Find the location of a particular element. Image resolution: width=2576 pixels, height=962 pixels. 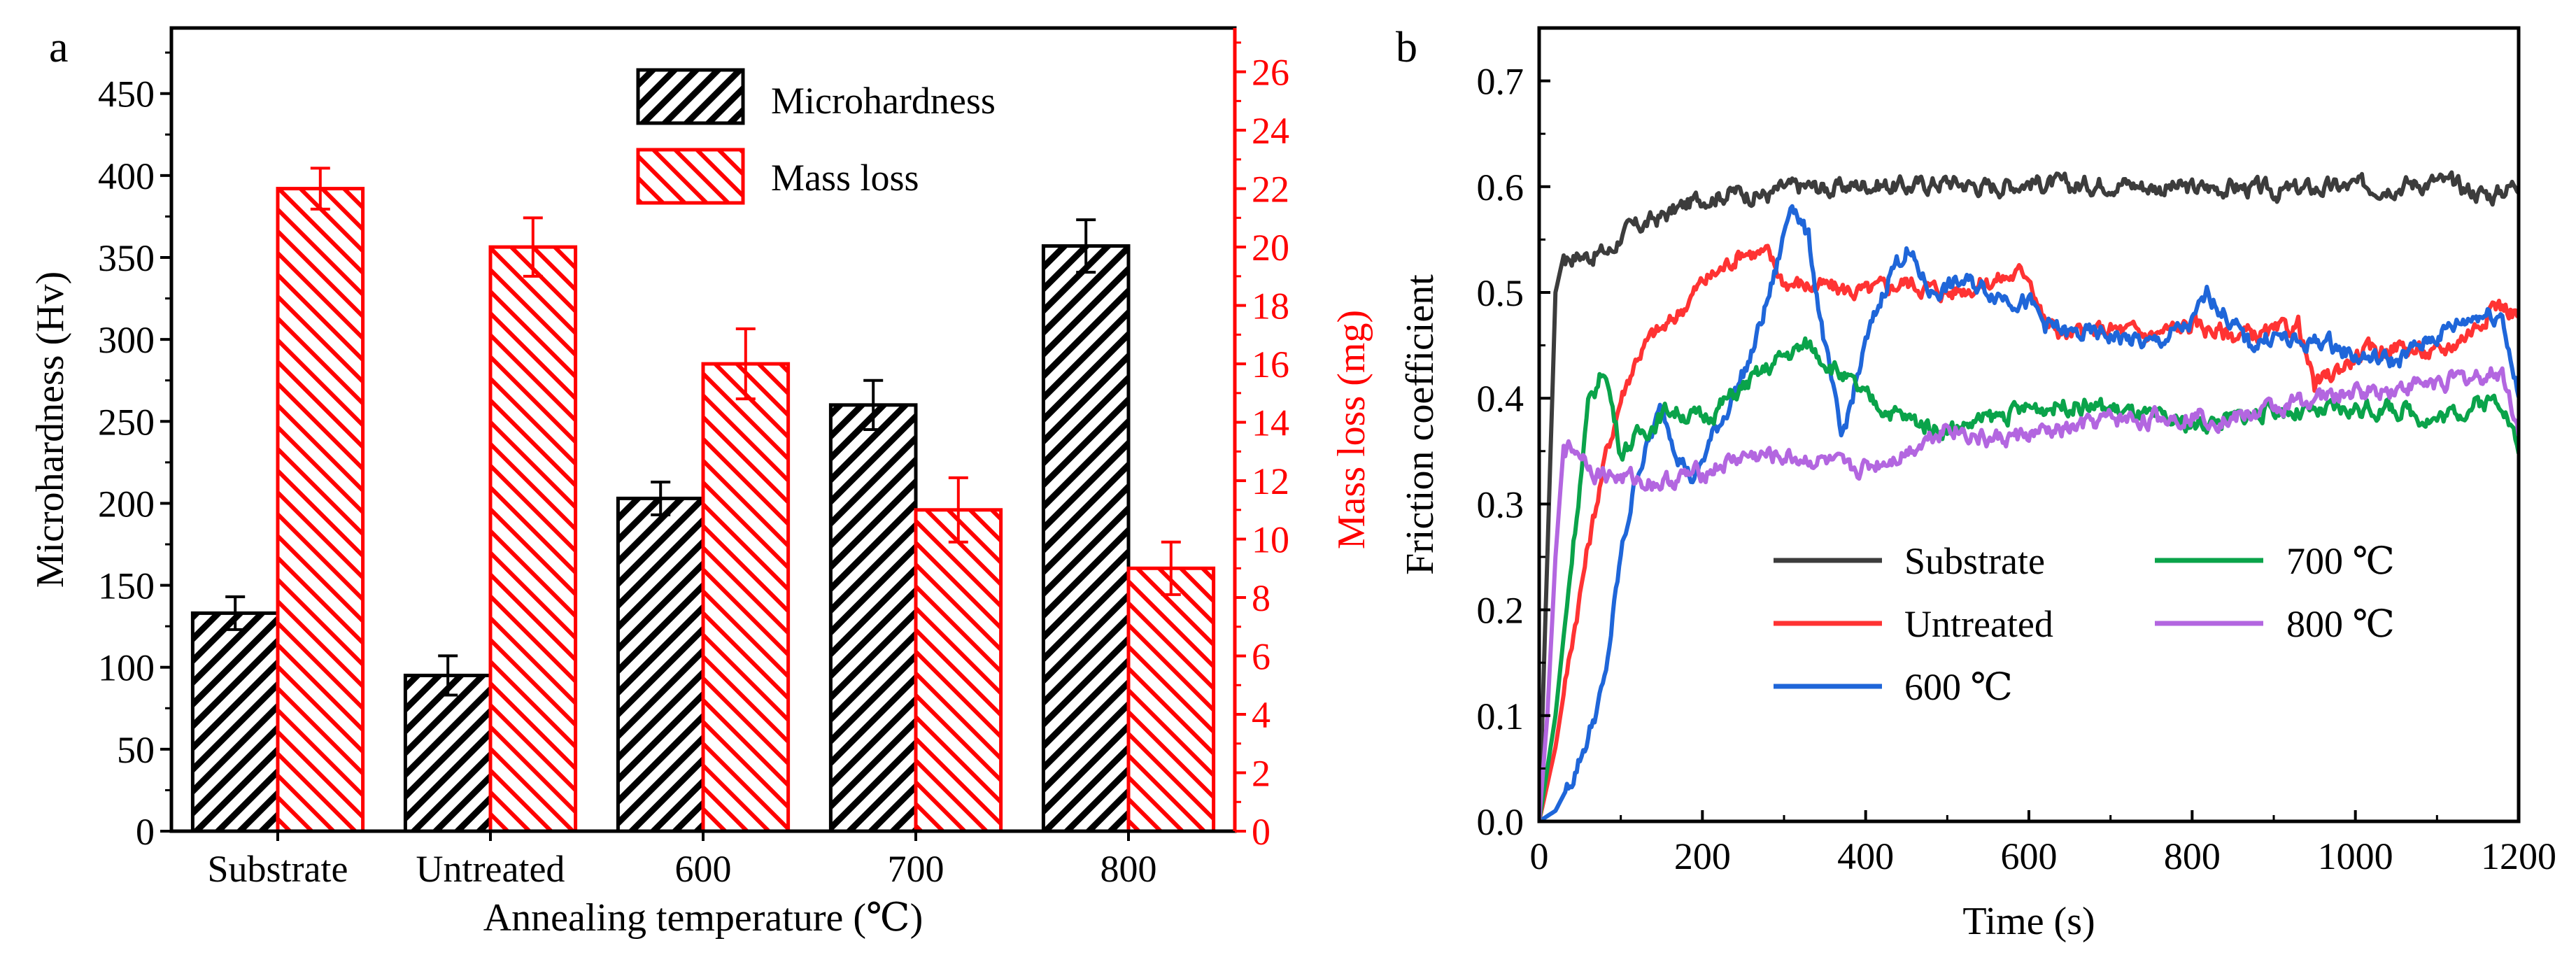

legend-label-mass-loss: Mass loss is located at coordinates (845, 178).